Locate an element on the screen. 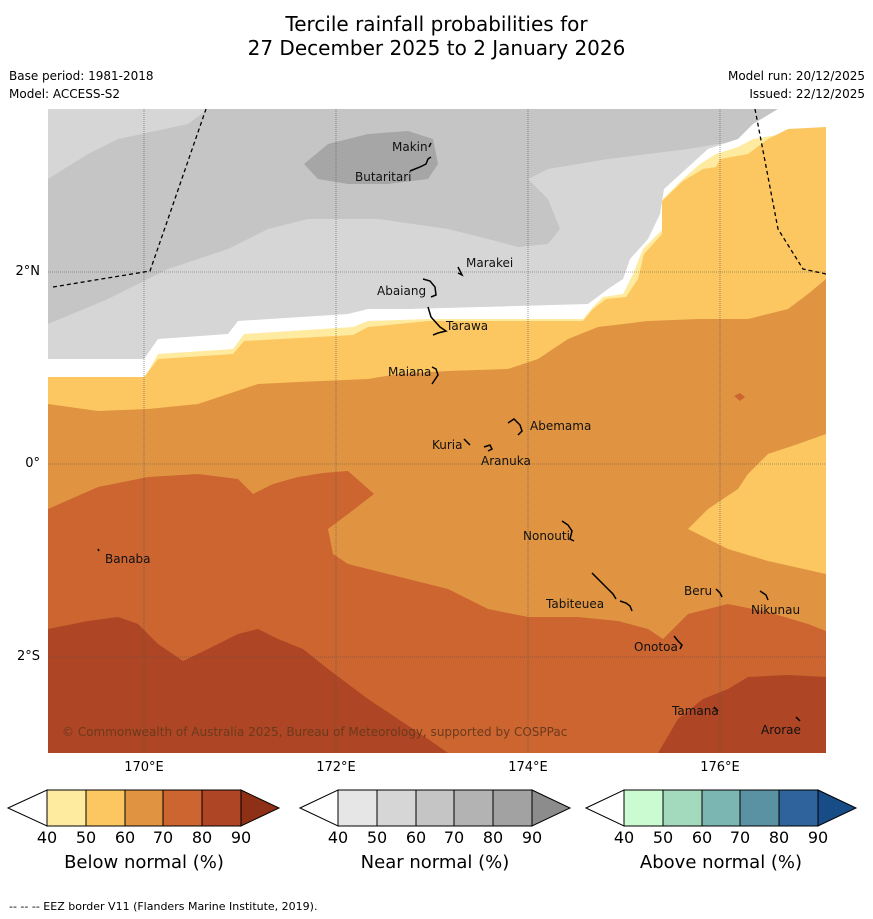  place-label-beru: Beru is located at coordinates (698, 591).